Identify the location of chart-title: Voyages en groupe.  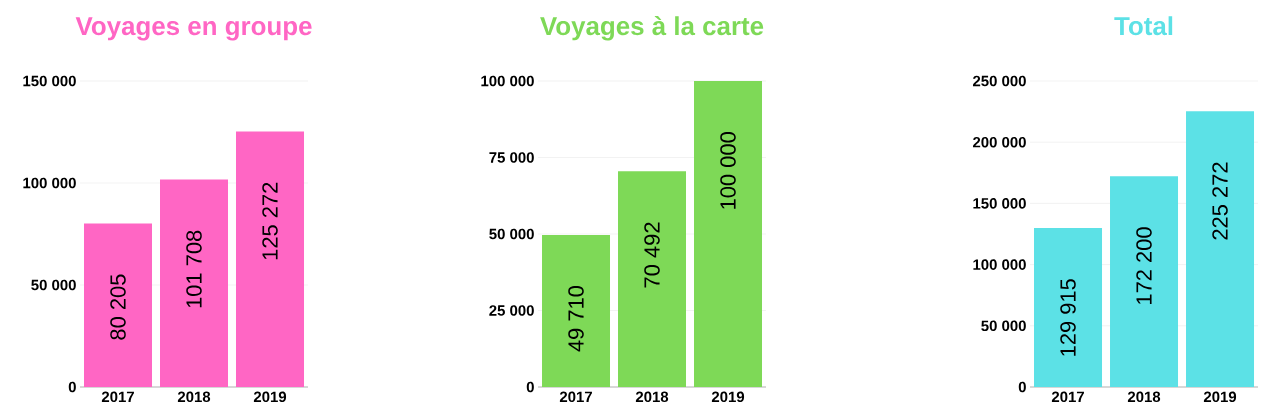
(193, 29).